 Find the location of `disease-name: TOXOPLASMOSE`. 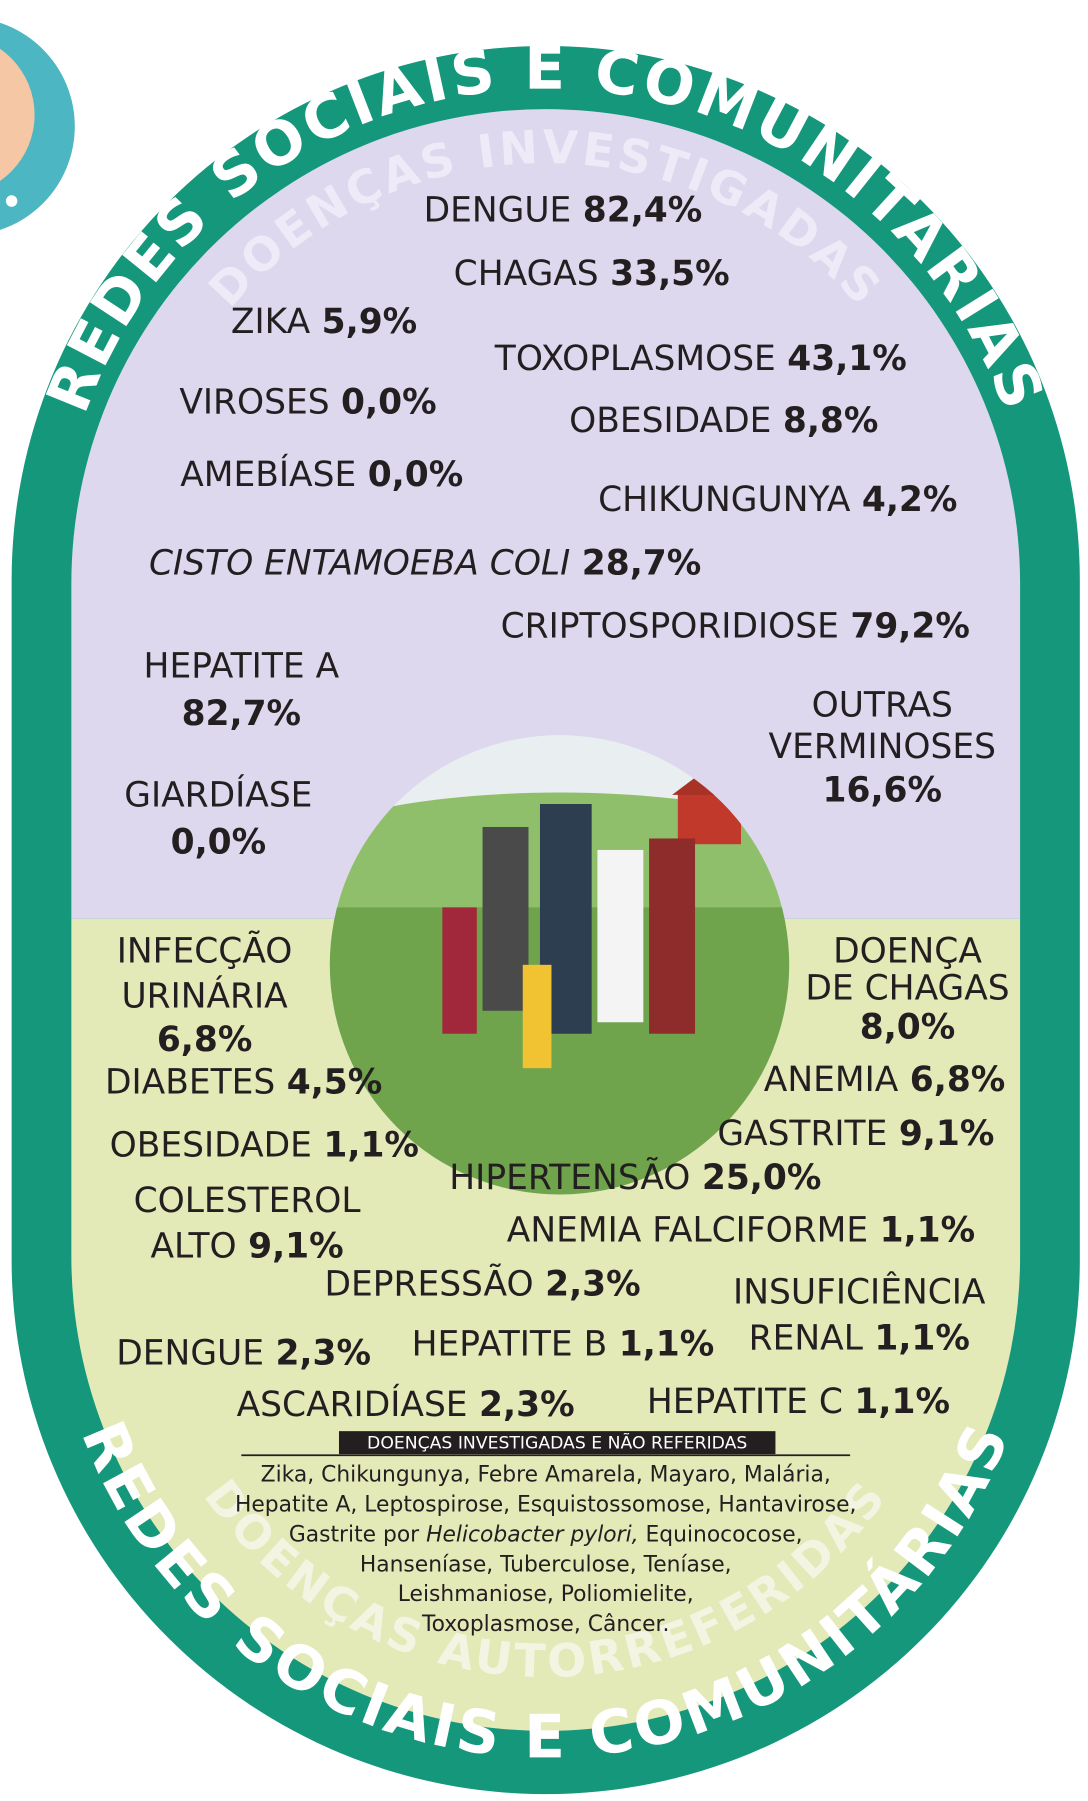

disease-name: TOXOPLASMOSE is located at coordinates (635, 359).